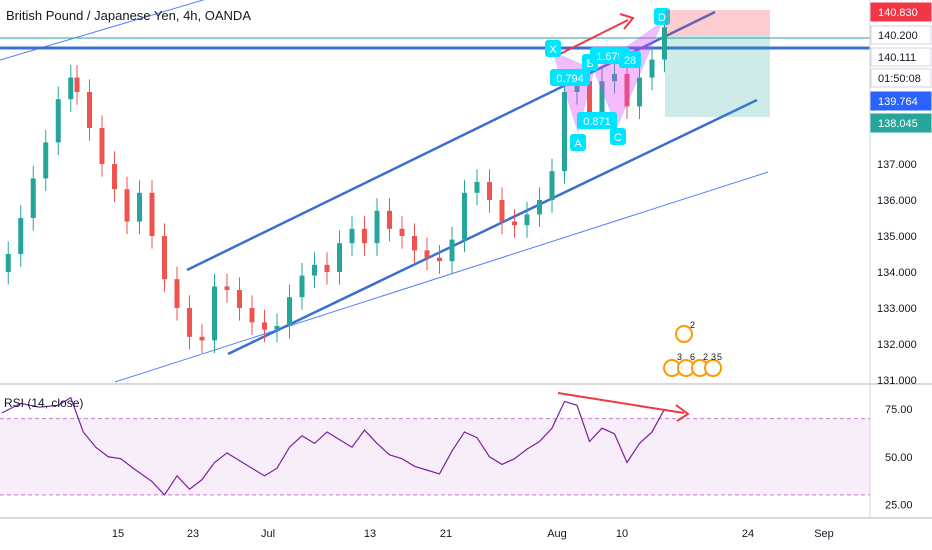  What do you see at coordinates (684, 334) in the screenshot?
I see `flag-marker-uk` at bounding box center [684, 334].